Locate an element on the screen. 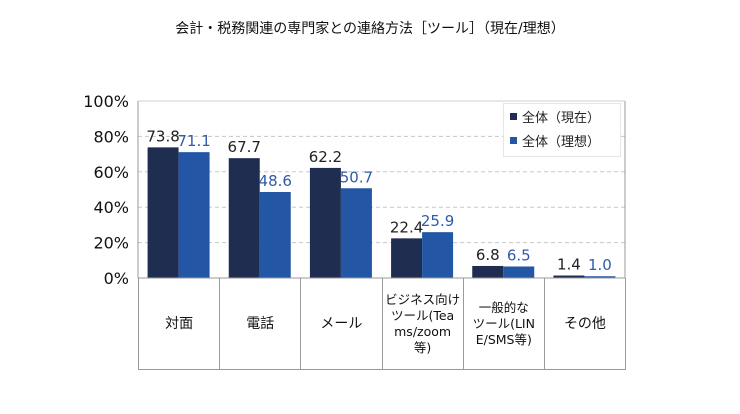 The image size is (740, 414). data-label: 73.8 is located at coordinates (162, 136).